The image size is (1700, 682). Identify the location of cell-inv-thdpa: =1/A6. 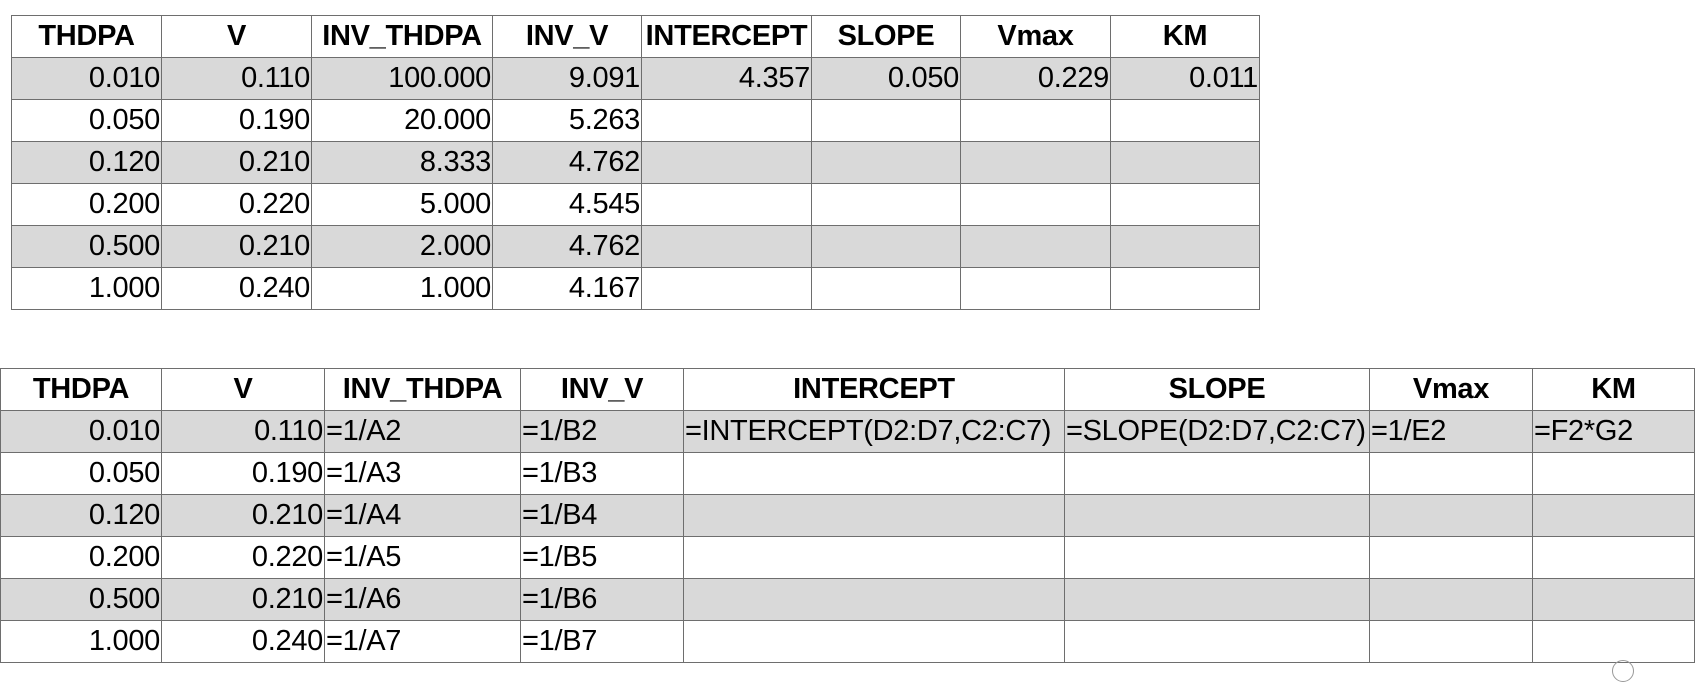
(422, 599).